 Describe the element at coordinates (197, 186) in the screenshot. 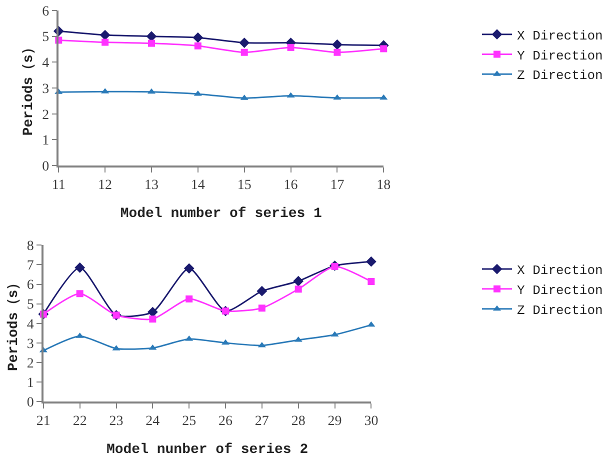

I see `x-tick-label: 14` at that location.